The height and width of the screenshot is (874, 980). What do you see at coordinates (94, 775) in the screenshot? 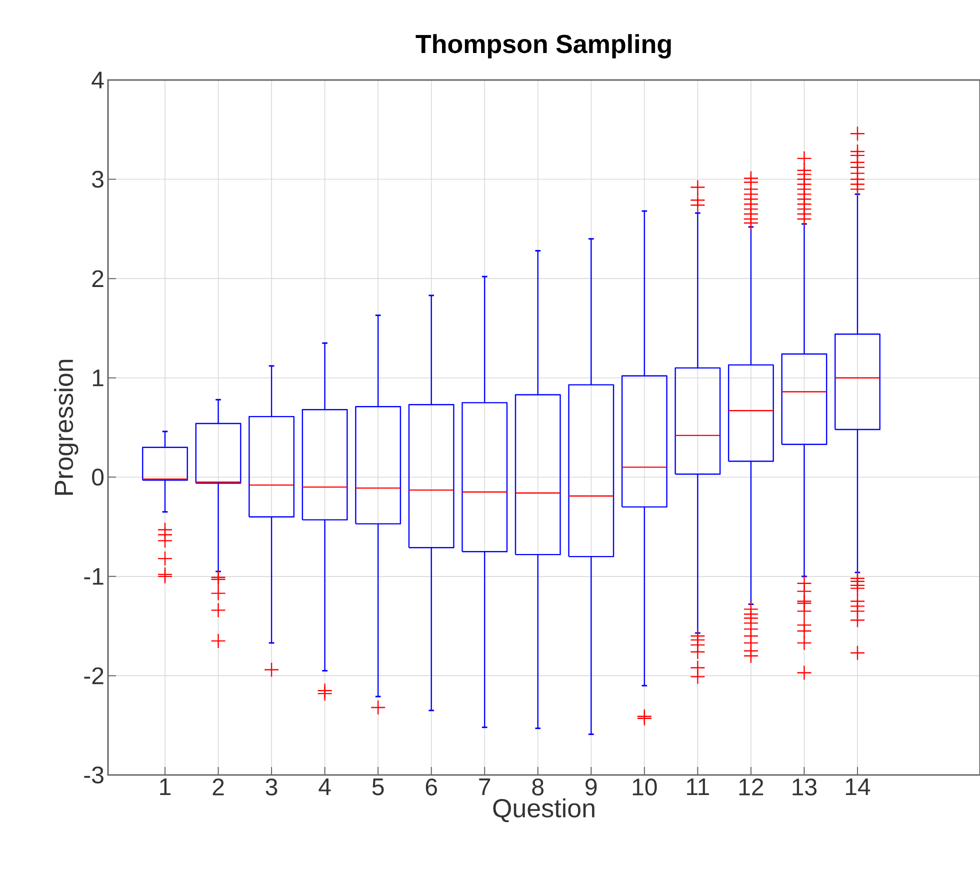
I see `y-tick-label: -3` at bounding box center [94, 775].